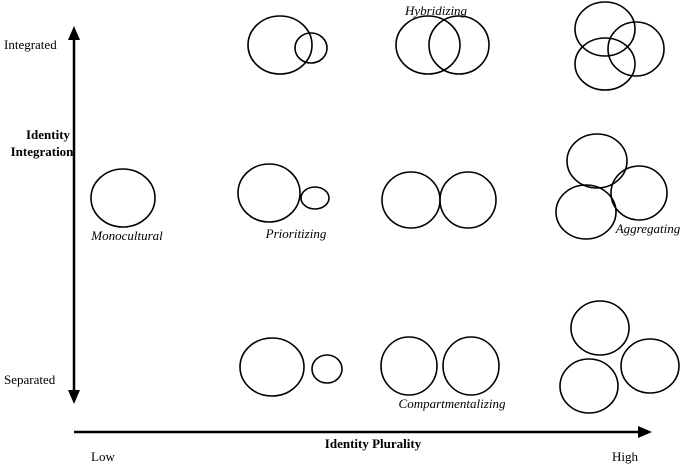 This screenshot has height=465, width=685. What do you see at coordinates (373, 443) in the screenshot?
I see `x-axis-title: Identity Plurality` at bounding box center [373, 443].